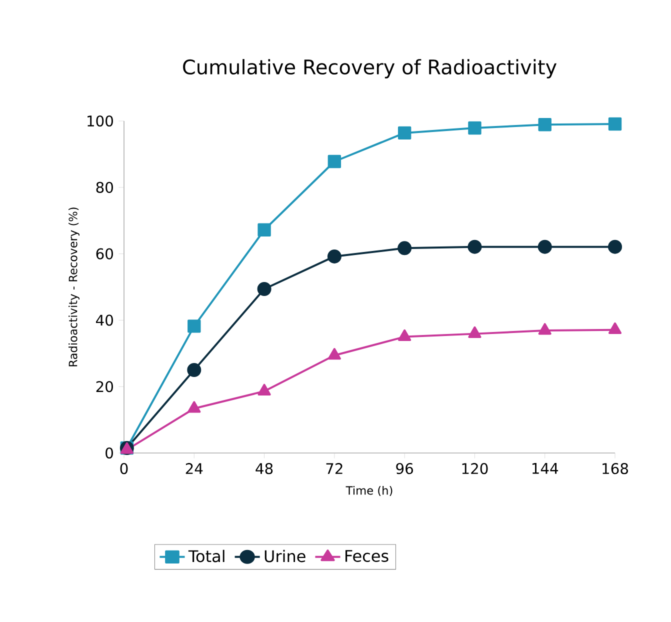  What do you see at coordinates (104, 320) in the screenshot?
I see `y-tick-label: 40` at bounding box center [104, 320].